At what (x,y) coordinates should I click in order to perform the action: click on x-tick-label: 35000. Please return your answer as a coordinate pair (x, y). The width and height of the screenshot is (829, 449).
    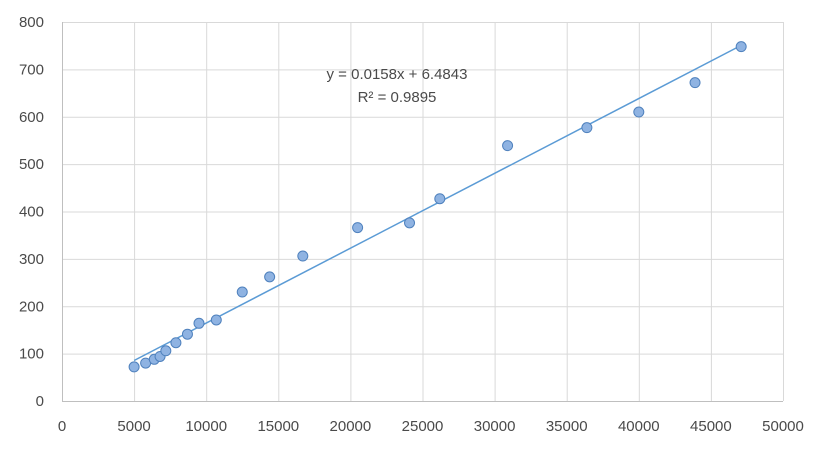
    Looking at the image, I should click on (567, 426).